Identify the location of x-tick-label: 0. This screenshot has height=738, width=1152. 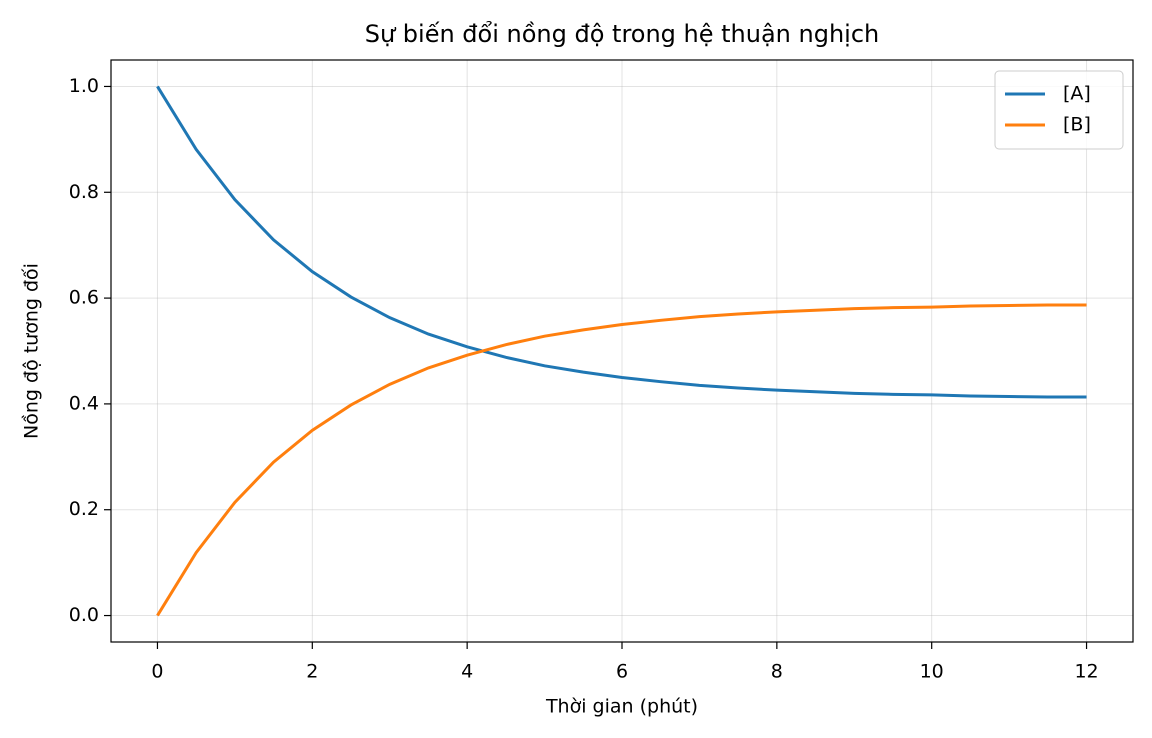
(157, 672).